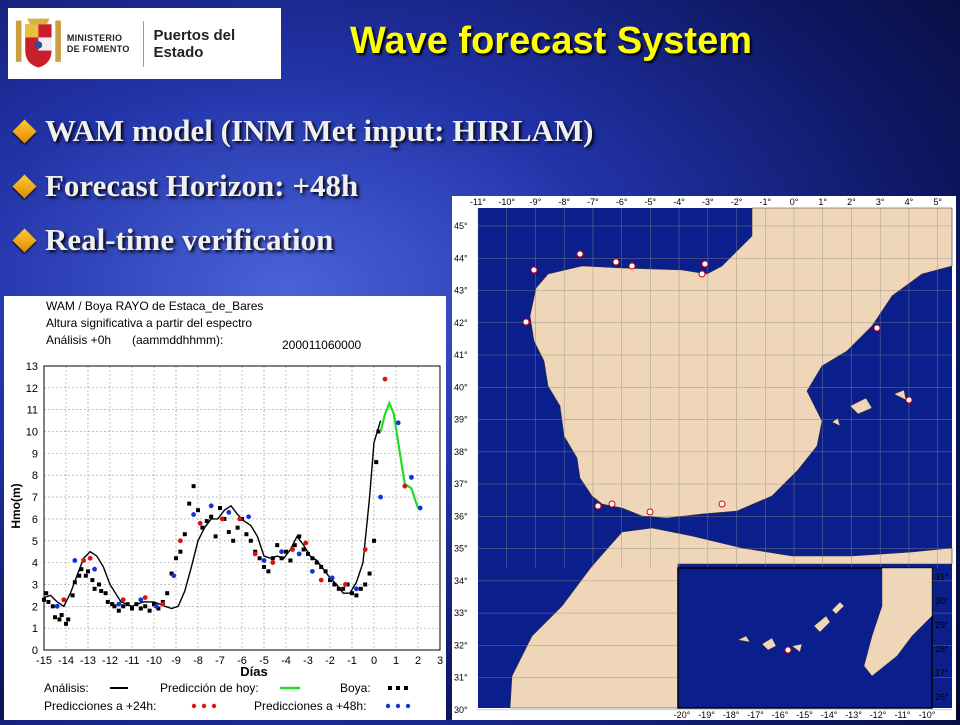  What do you see at coordinates (506, 202) in the screenshot?
I see `map-lon-label: -10°` at bounding box center [506, 202].